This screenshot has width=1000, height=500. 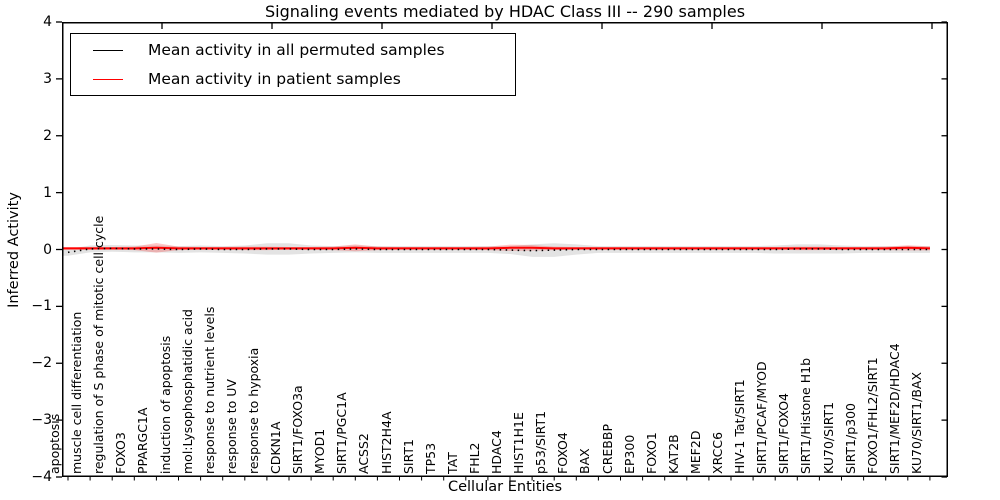 I want to click on x-category-label: induction of apoptosis, so click(x=165, y=404).